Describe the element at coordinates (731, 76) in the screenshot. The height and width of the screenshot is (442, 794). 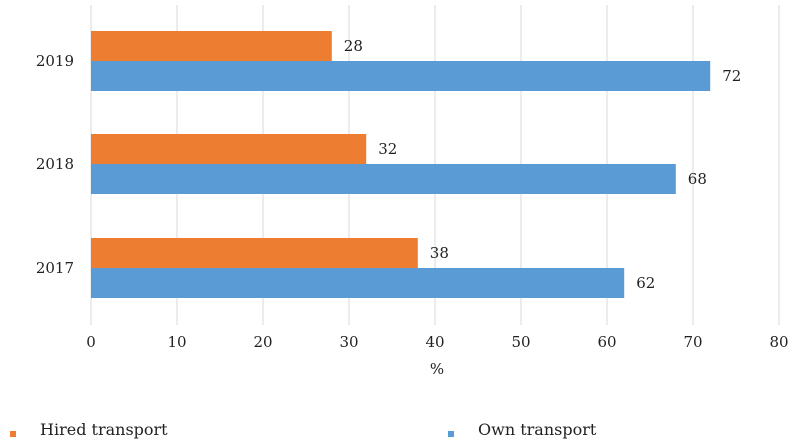
I see `data-label: 72` at that location.